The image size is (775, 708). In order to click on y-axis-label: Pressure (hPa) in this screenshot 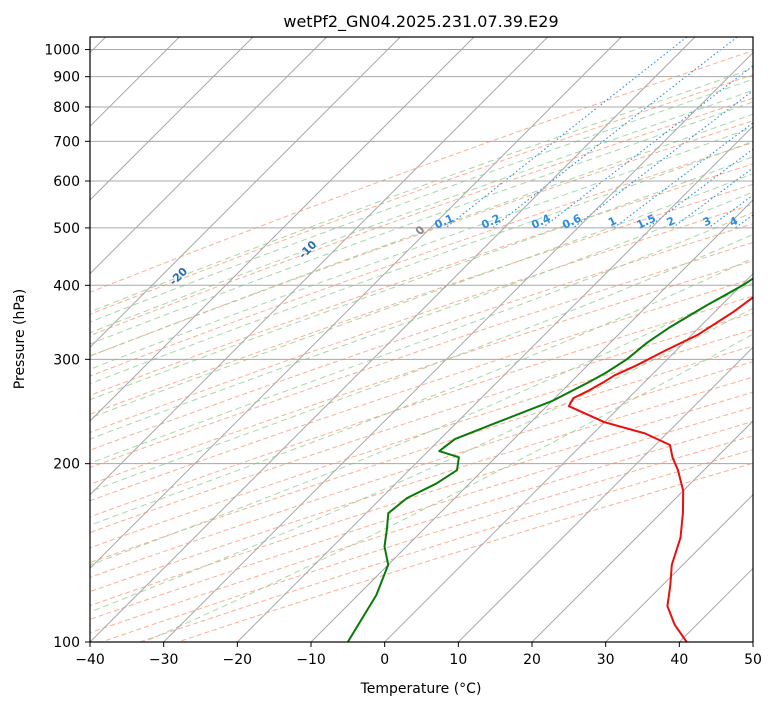, I will do `click(20, 339)`.